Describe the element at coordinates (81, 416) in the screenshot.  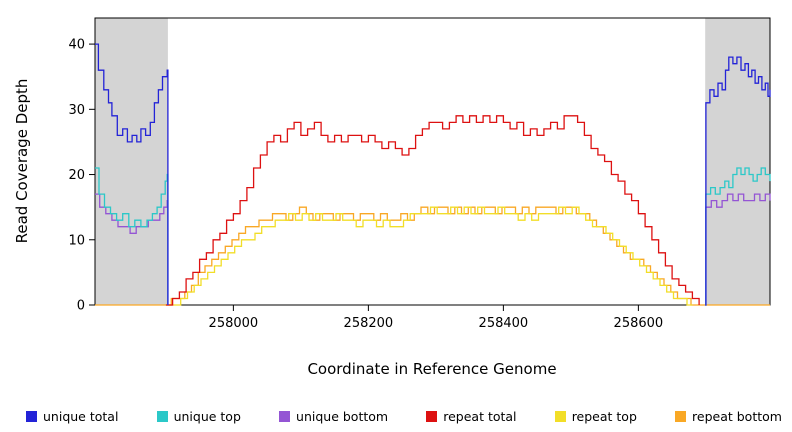
I see `legend-label: unique total` at that location.